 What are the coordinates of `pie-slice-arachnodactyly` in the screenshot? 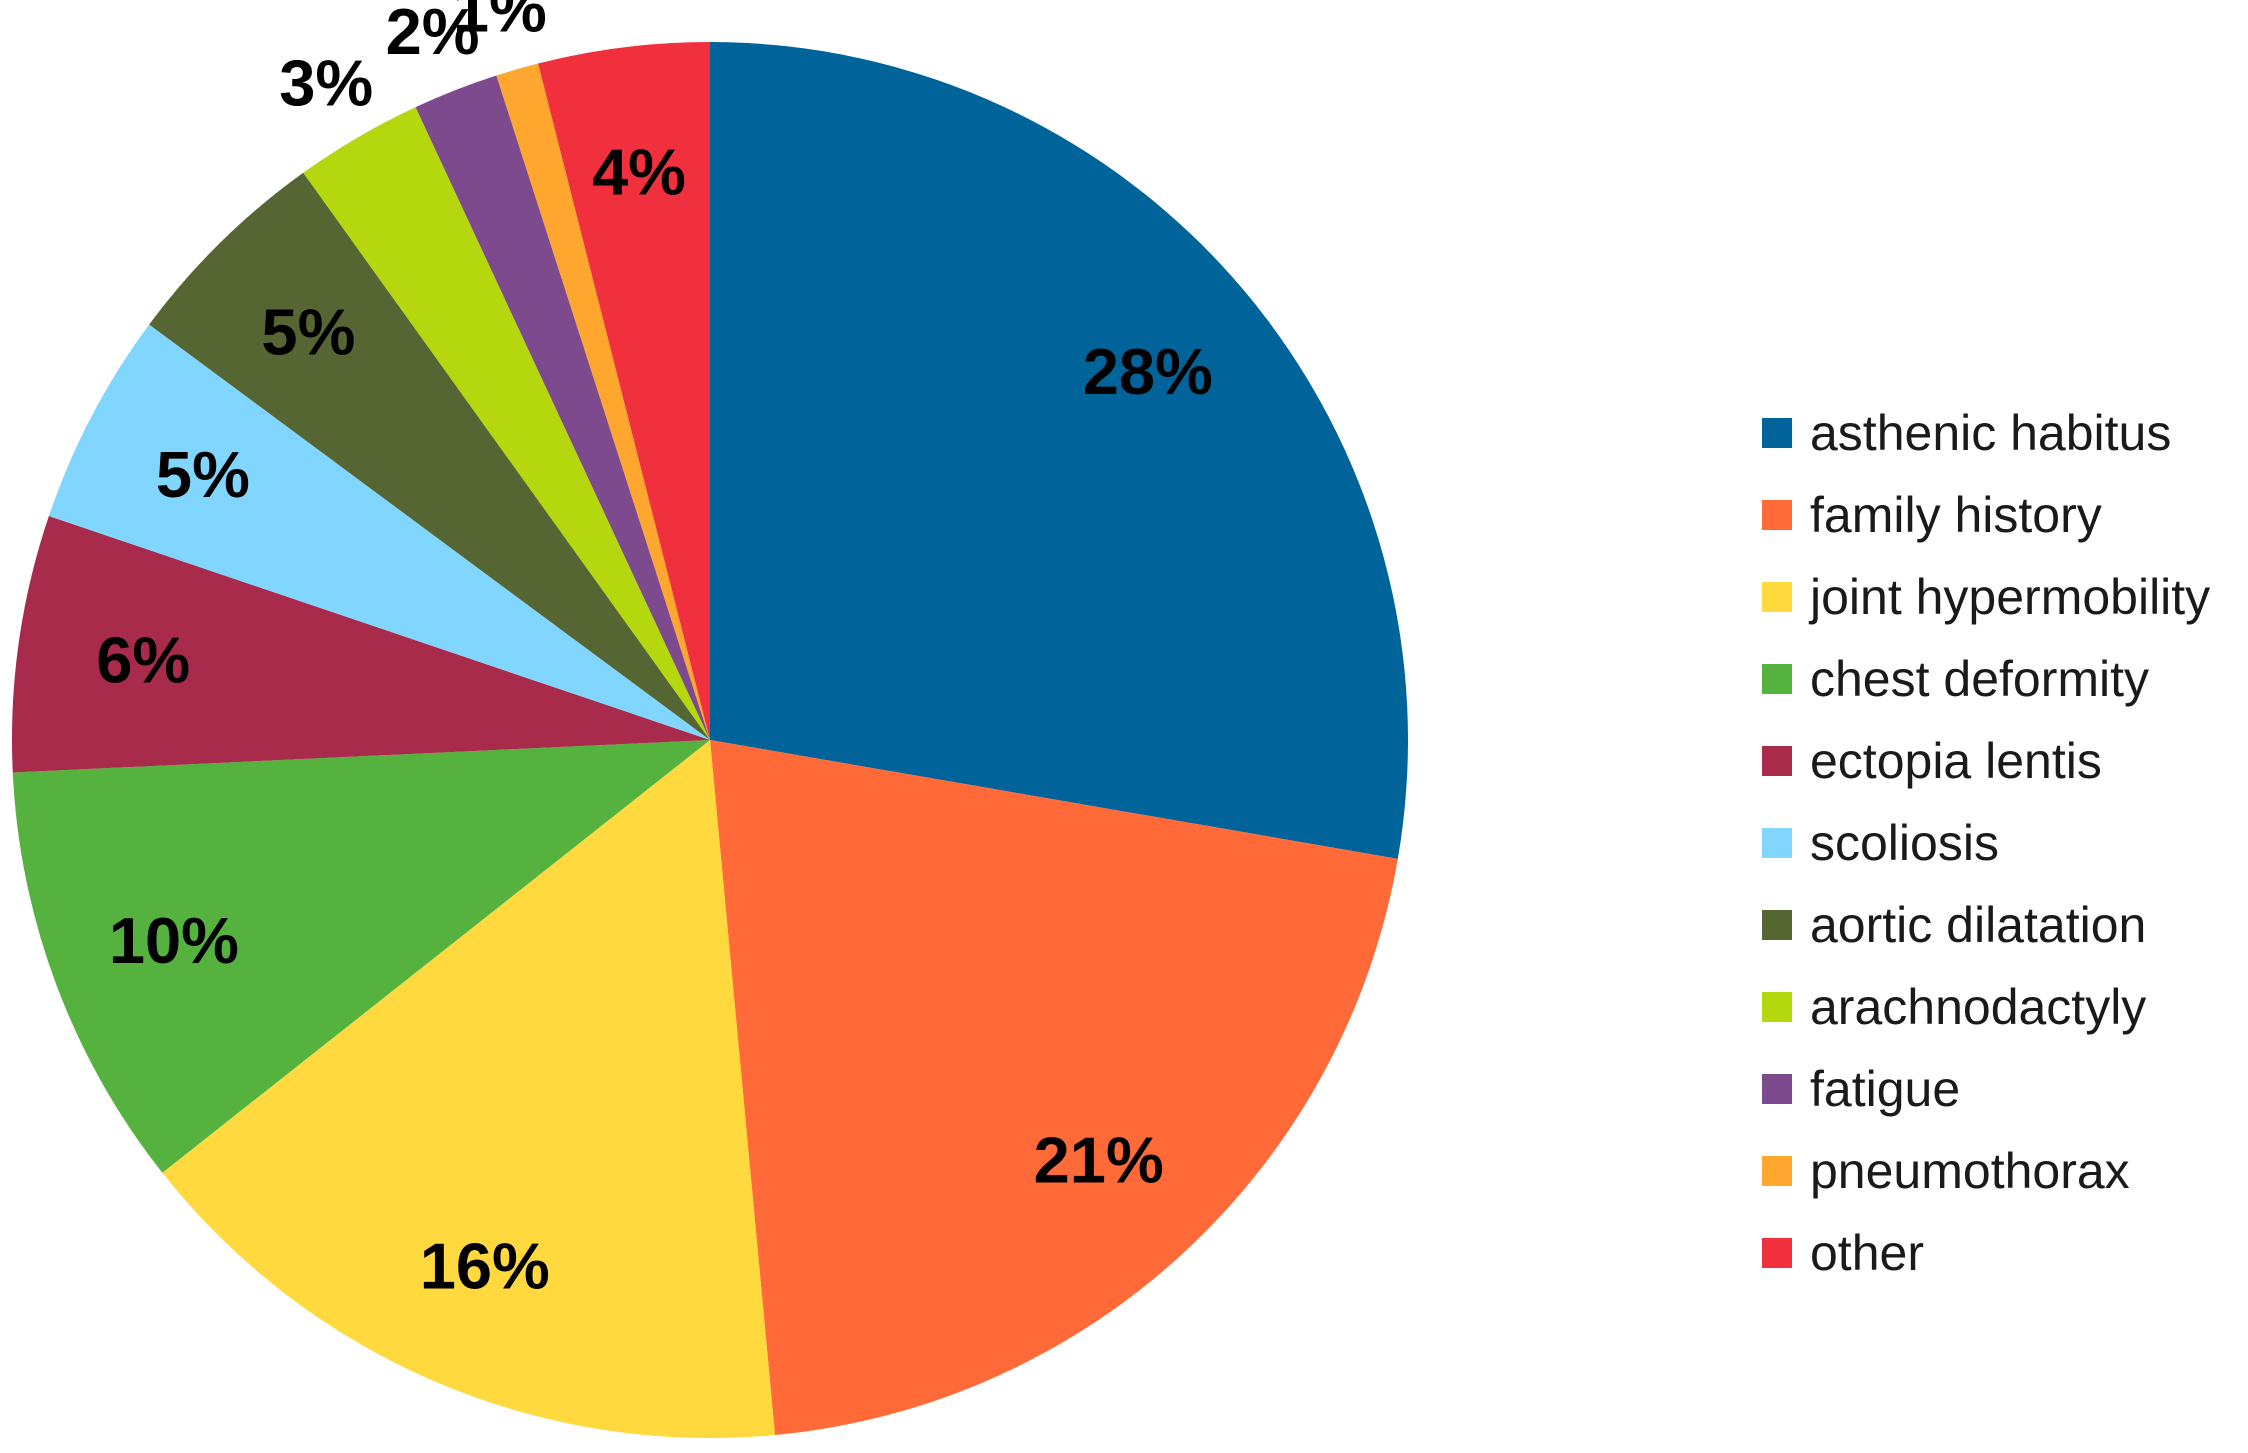 It's located at (506, 423).